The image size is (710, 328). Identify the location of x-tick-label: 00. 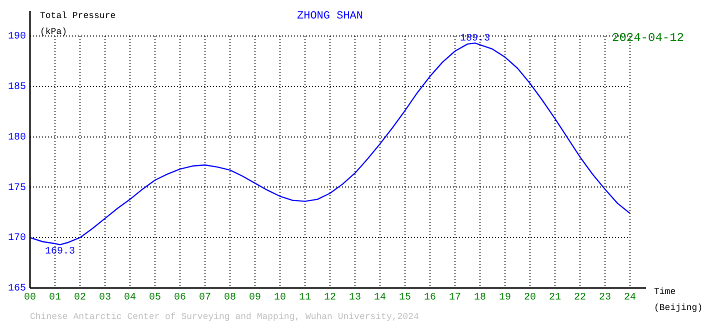
(30, 298).